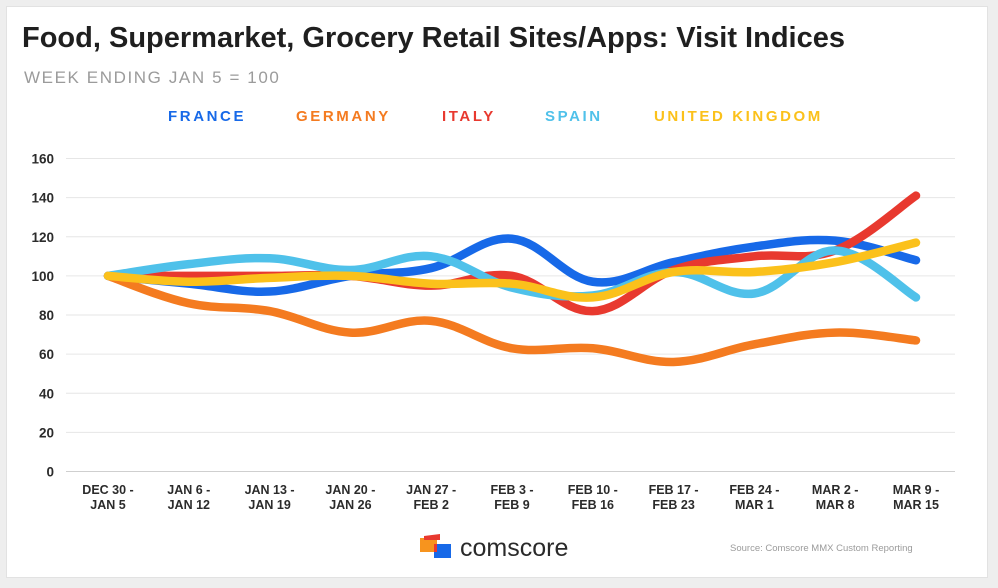  I want to click on x-tick-label: FEB 10 -FEB 16, so click(593, 497).